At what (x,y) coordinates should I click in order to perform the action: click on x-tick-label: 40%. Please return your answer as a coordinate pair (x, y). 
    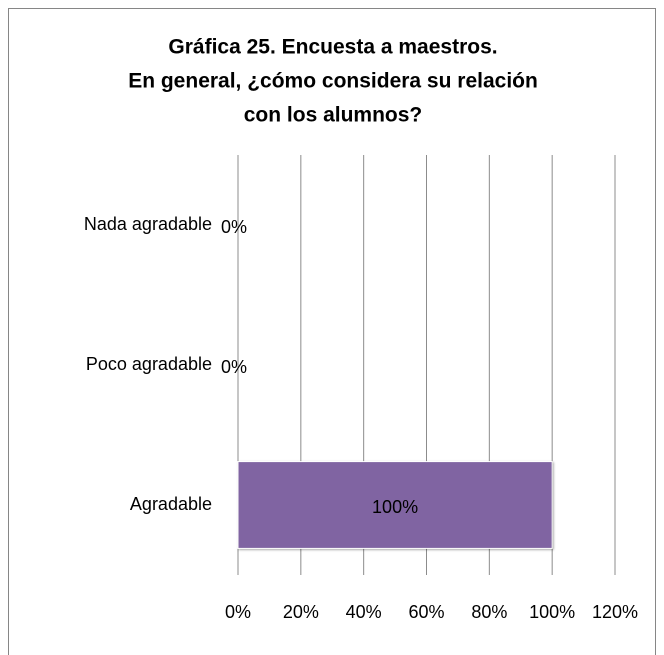
    Looking at the image, I should click on (364, 612).